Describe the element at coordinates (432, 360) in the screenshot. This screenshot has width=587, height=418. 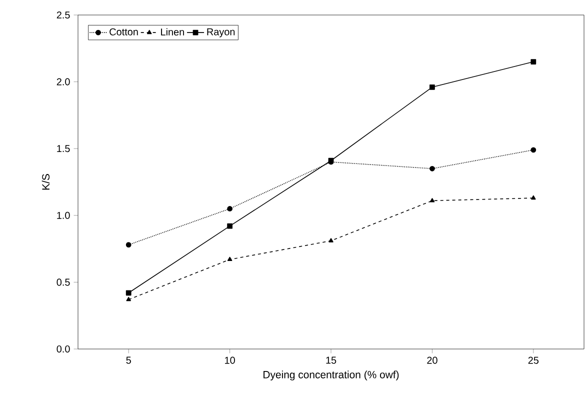
I see `x-tick-label: 20` at that location.